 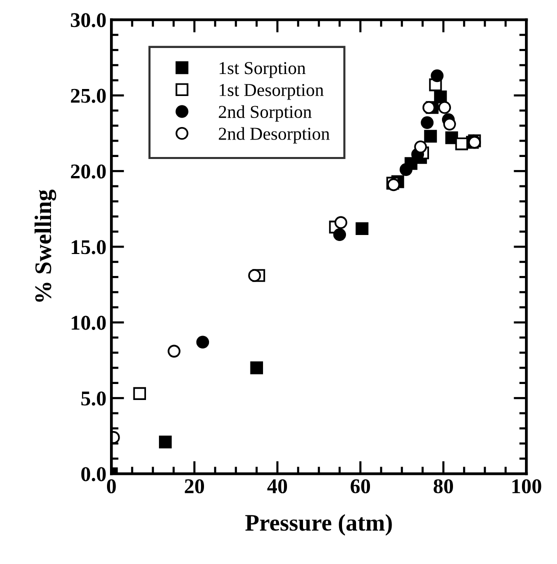 What do you see at coordinates (89, 323) in the screenshot?
I see `y-tick-label: 10.0` at bounding box center [89, 323].